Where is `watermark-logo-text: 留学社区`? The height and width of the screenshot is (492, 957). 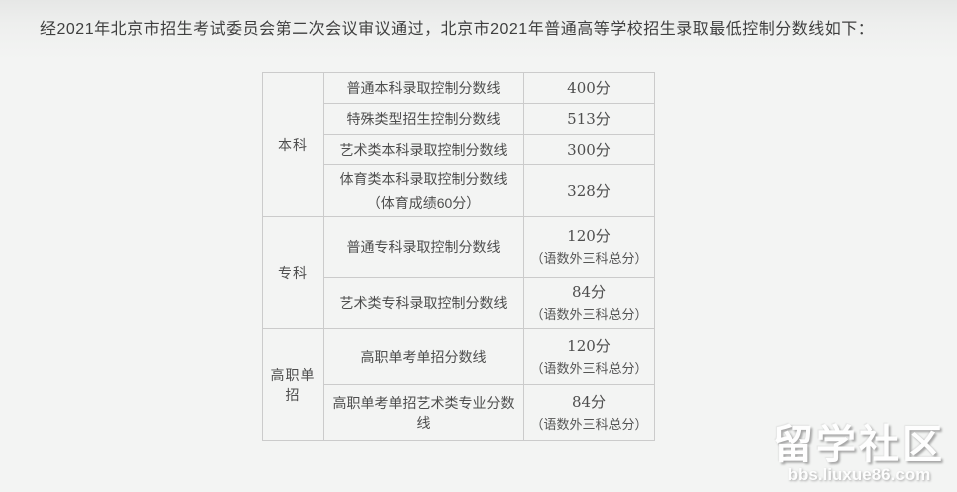 watermark-logo-text: 留学社区 is located at coordinates (859, 445).